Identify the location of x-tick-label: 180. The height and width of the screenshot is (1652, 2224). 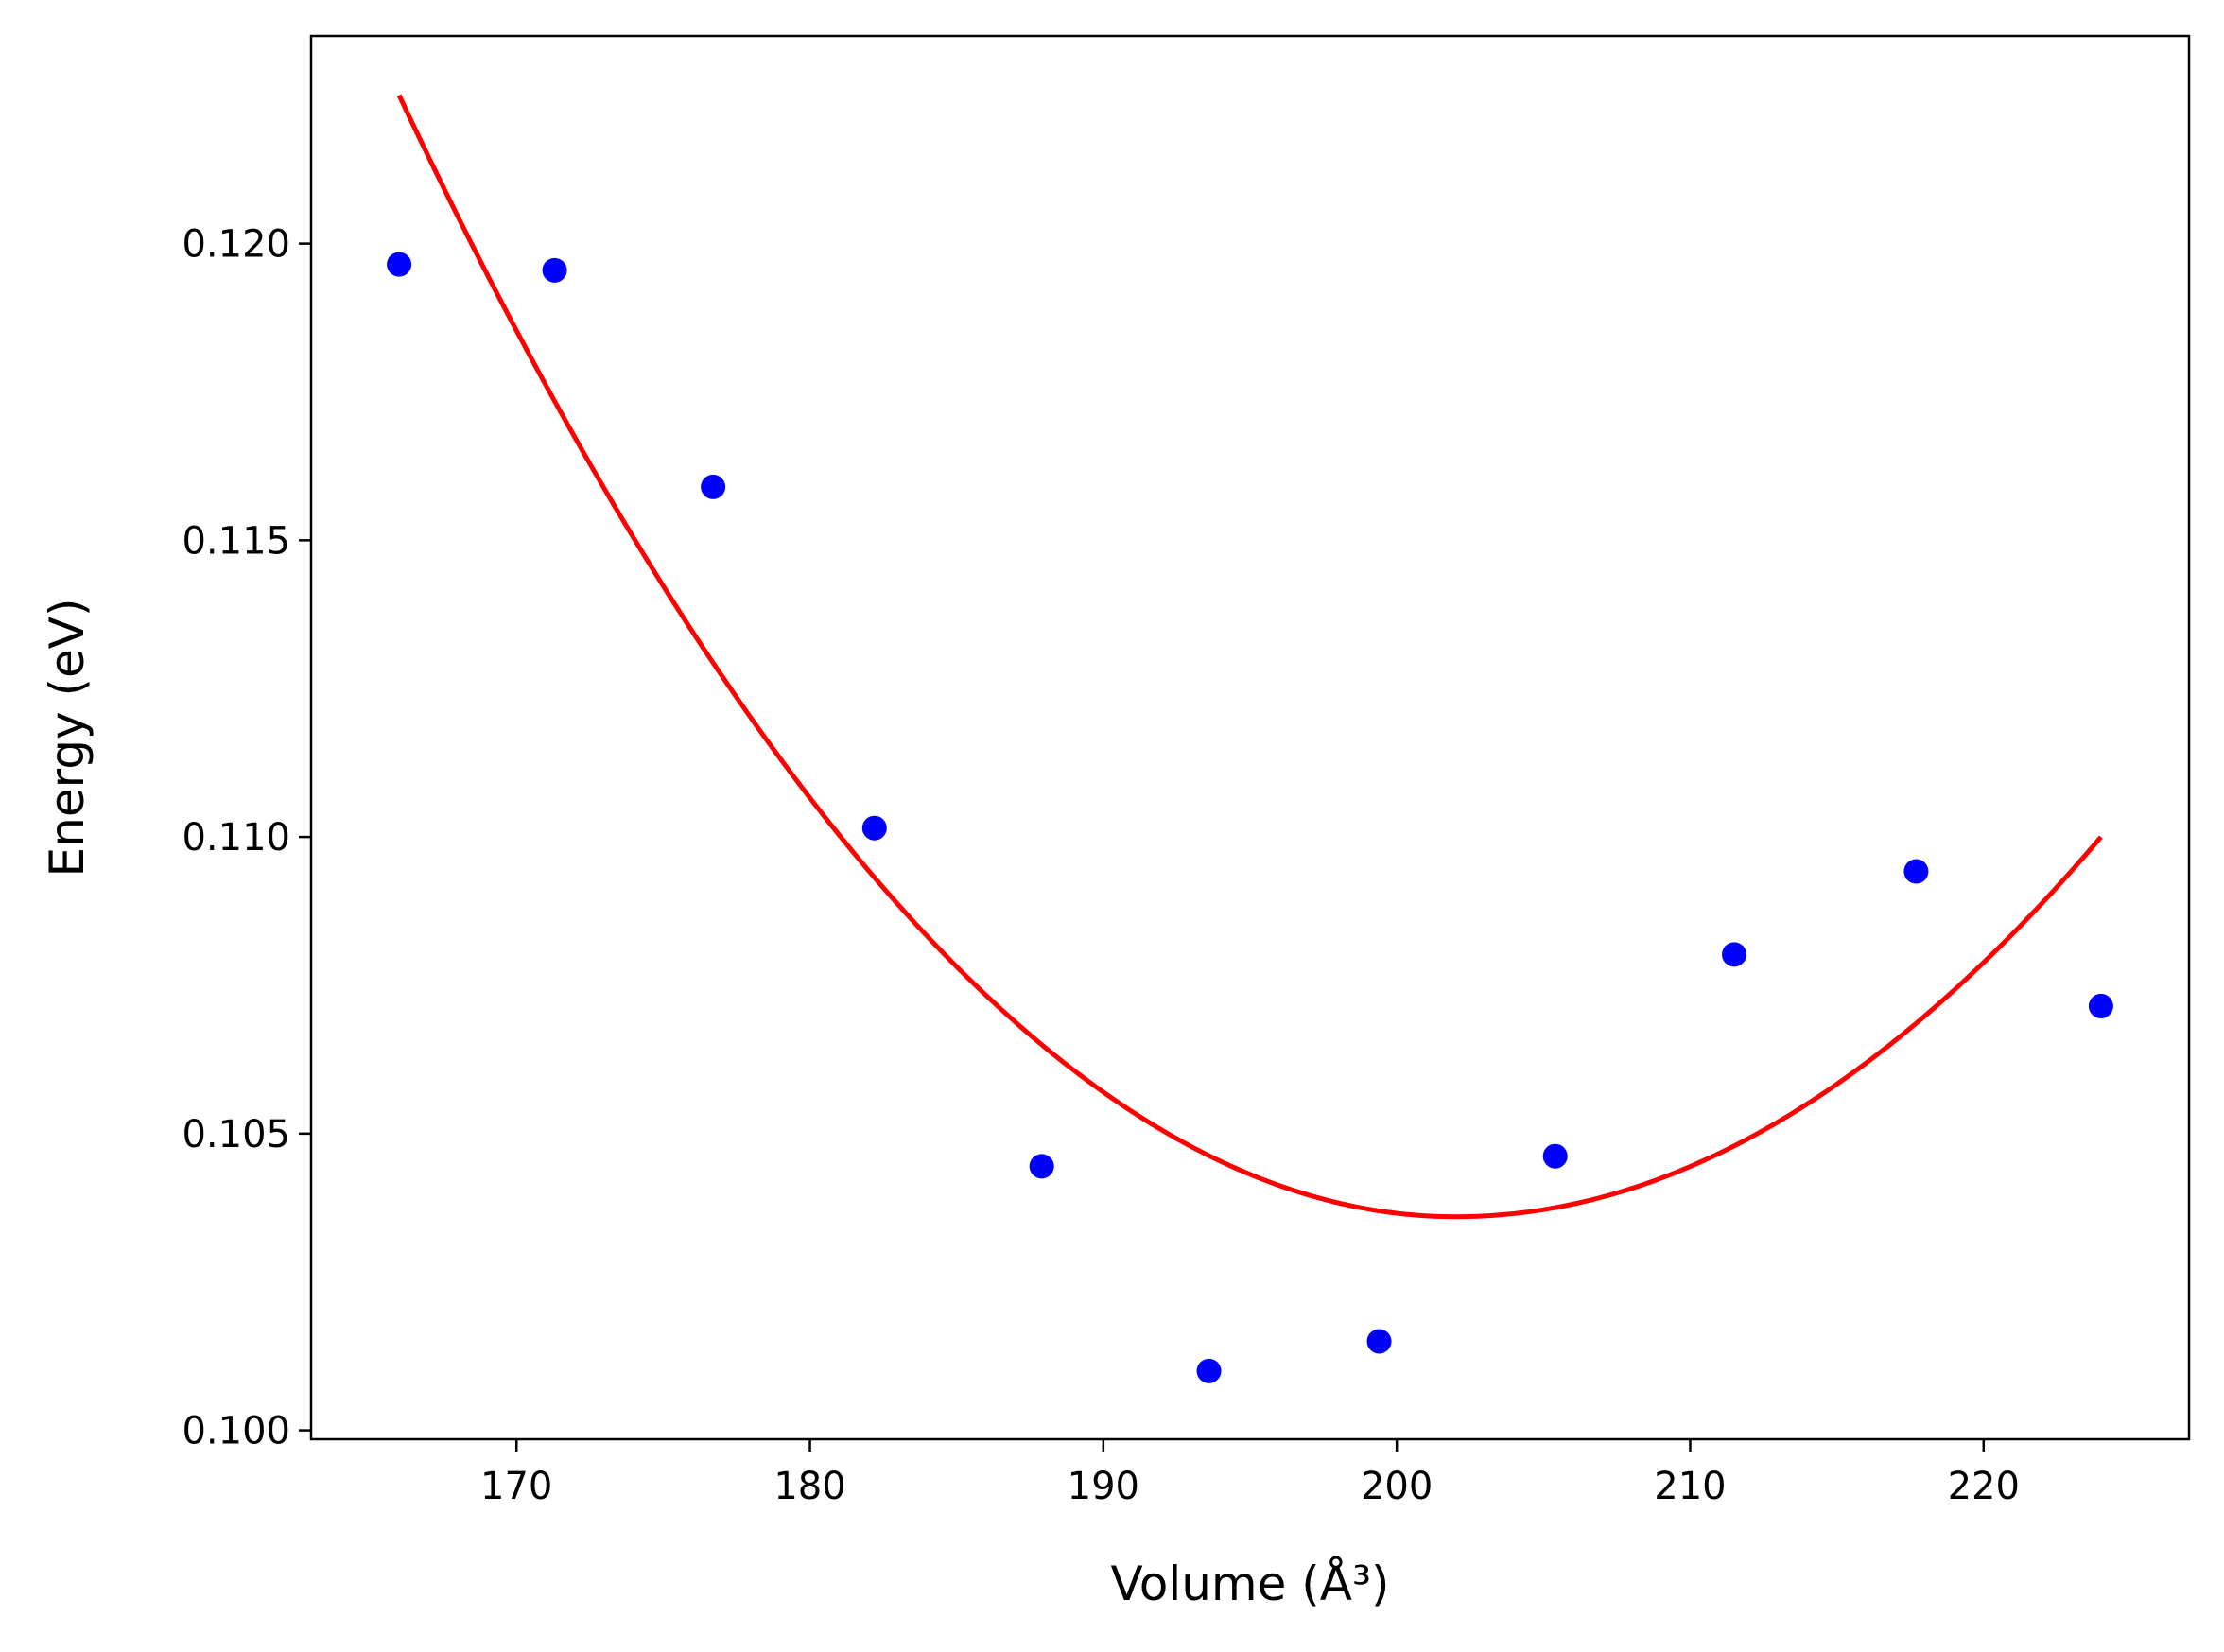
(809, 1487).